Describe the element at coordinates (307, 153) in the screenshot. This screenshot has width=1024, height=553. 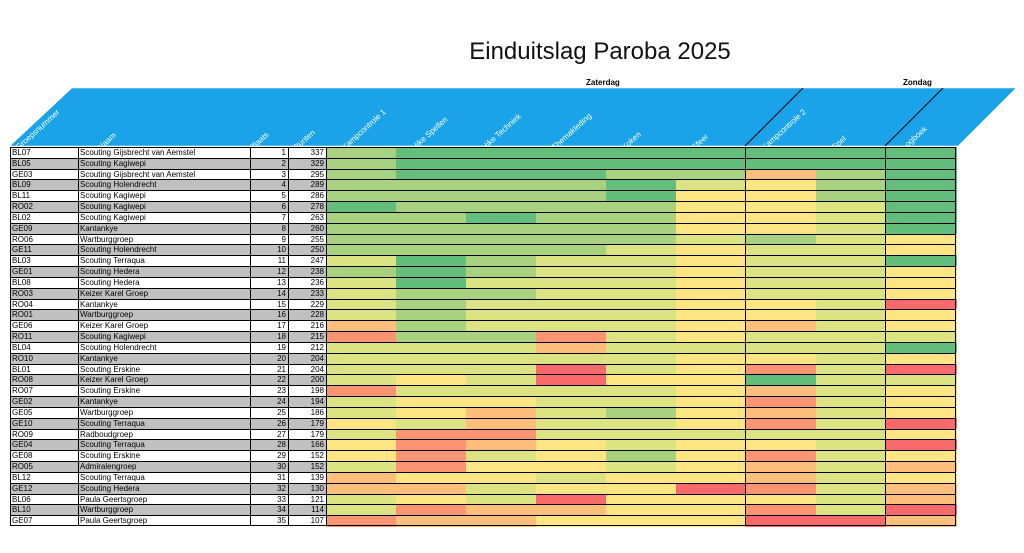
I see `points-cell: 337` at that location.